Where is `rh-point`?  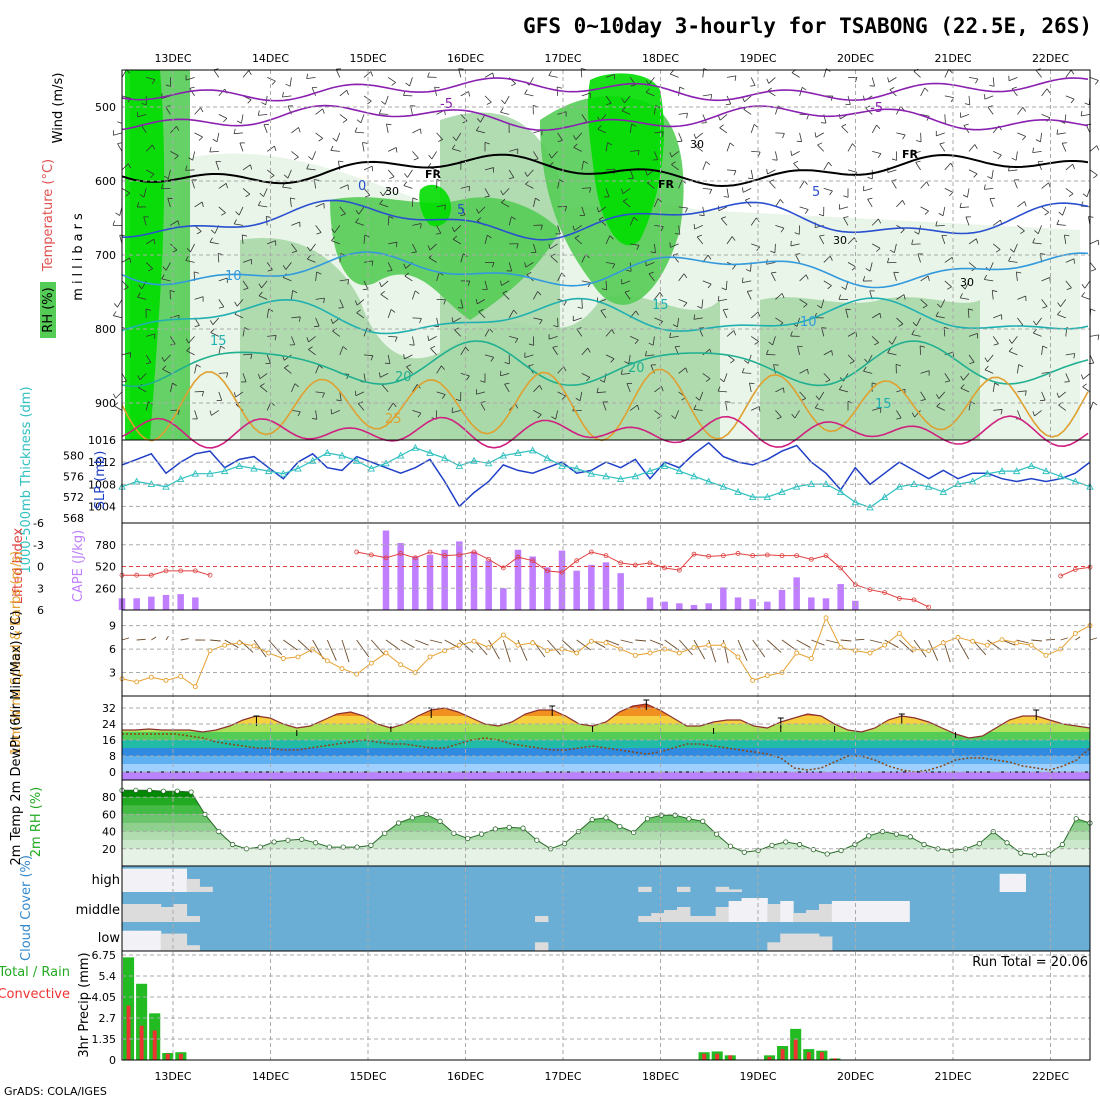
rh-point is located at coordinates (606, 818).